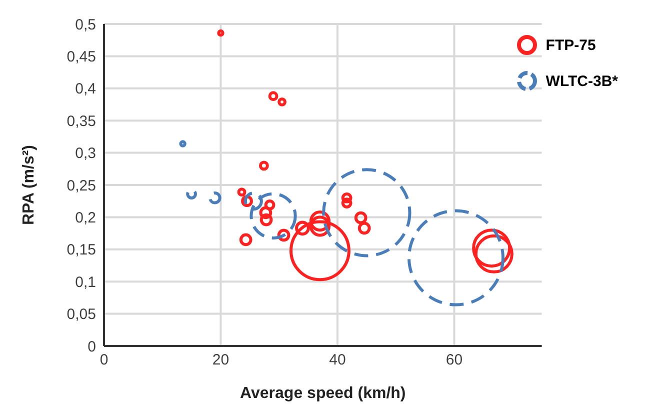  What do you see at coordinates (85, 25) in the screenshot?
I see `y-tick-label: 0,5` at bounding box center [85, 25].